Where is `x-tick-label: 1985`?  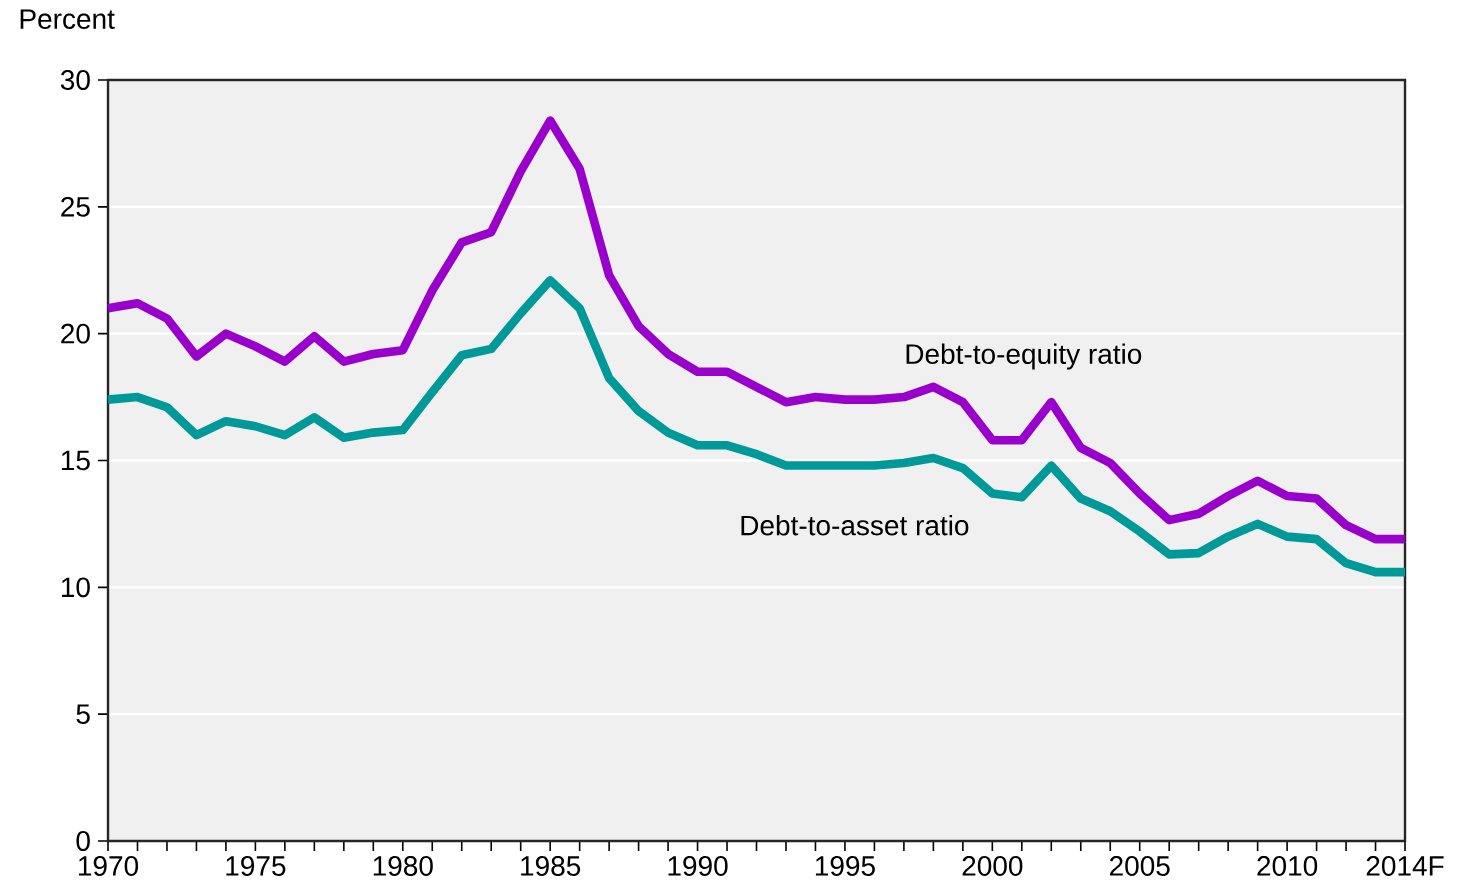
x-tick-label: 1985 is located at coordinates (551, 866).